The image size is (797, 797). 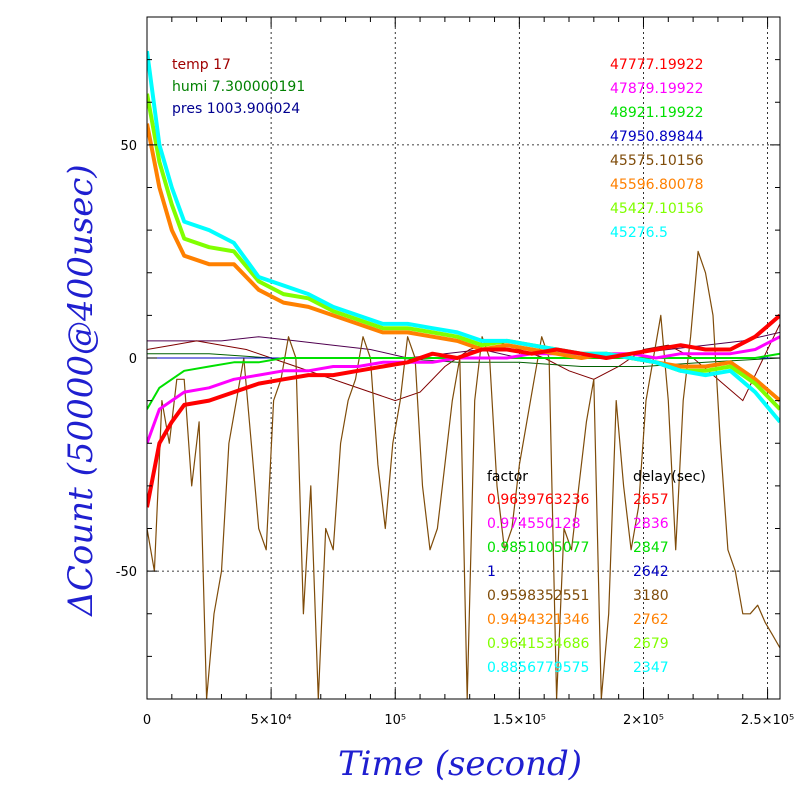 I want to click on y-tick-label-0: -50, so click(x=126, y=572).